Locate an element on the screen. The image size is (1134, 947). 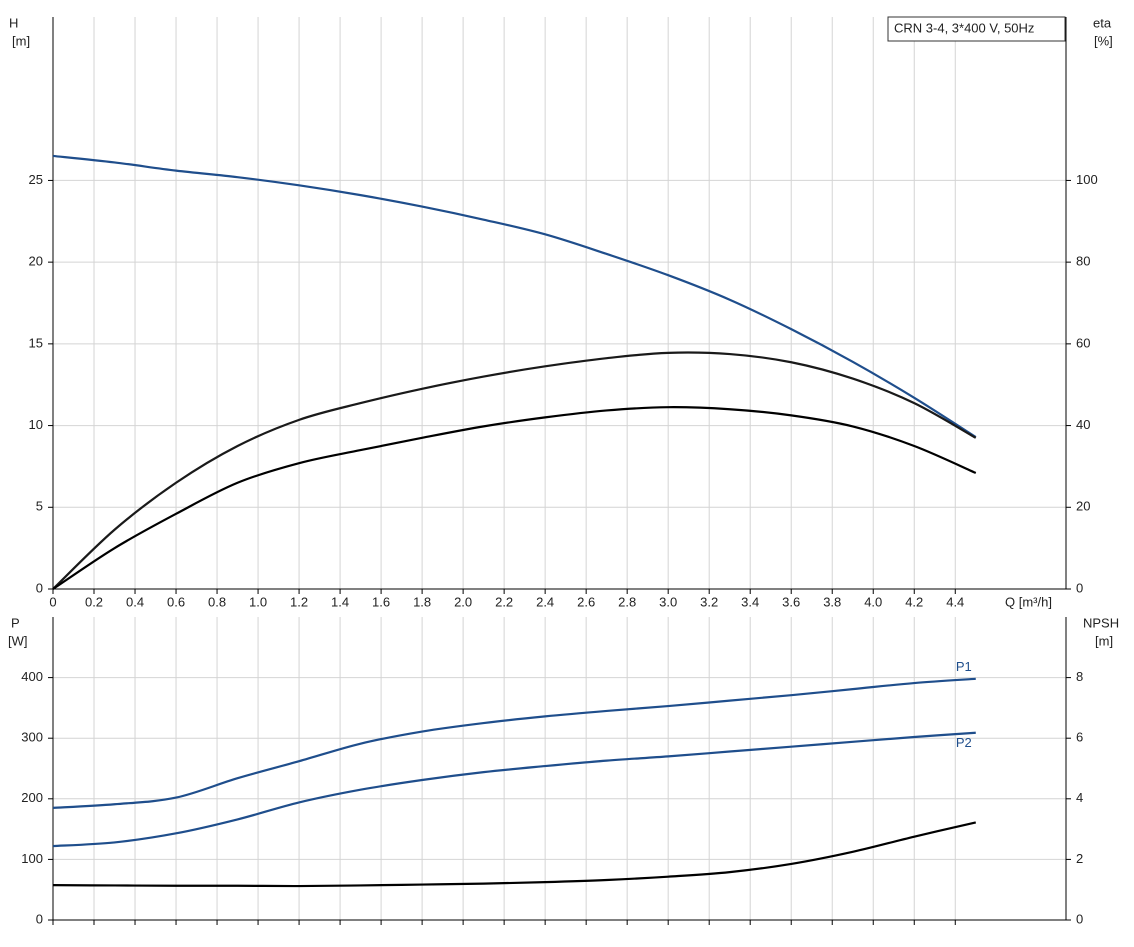
y2-tick-label: 40 is located at coordinates (1083, 424).